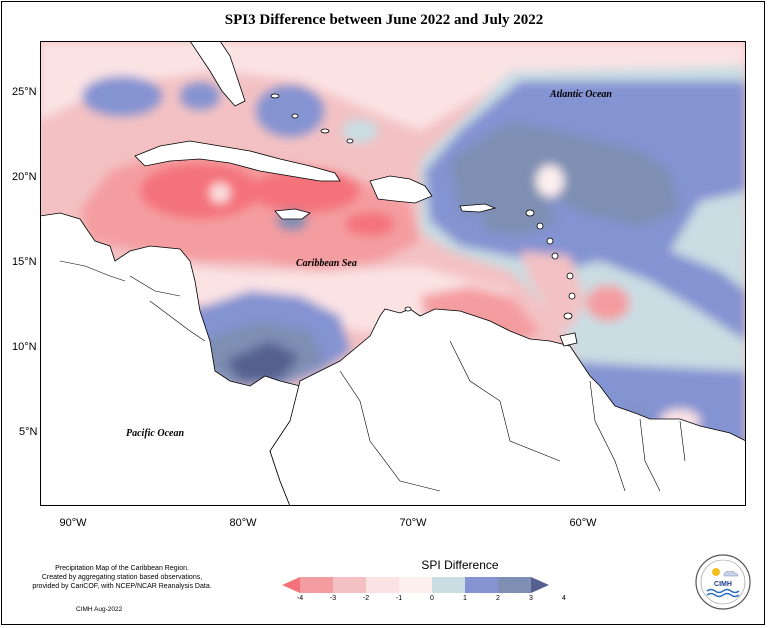 The height and width of the screenshot is (628, 768). Describe the element at coordinates (540, 585) in the screenshot. I see `legend-arrow-high` at that location.